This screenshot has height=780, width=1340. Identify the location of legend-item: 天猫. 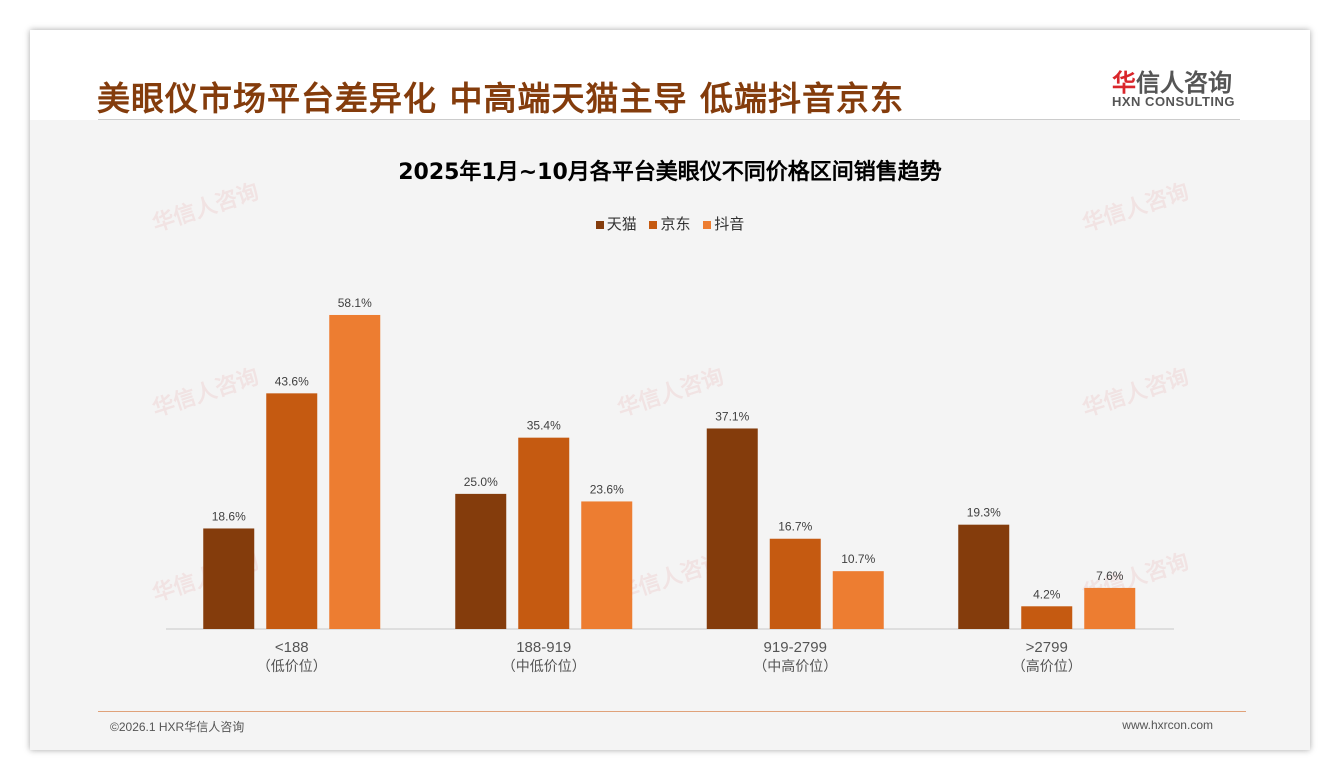
(616, 224).